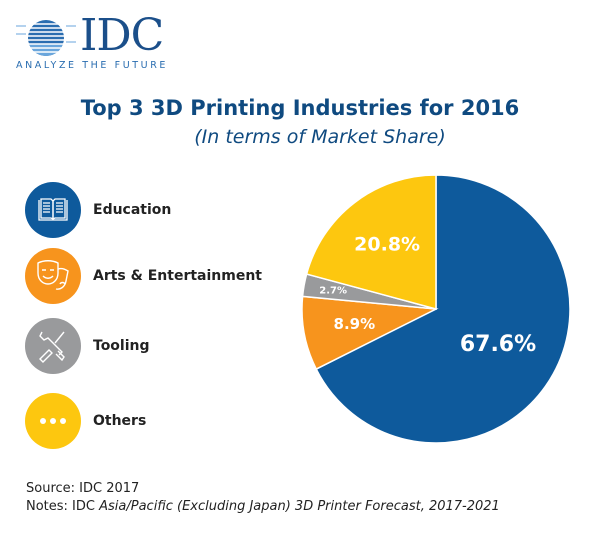 This screenshot has width=600, height=539. I want to click on legend-item-arts-entertainment: Arts & Entertainment, so click(143, 276).